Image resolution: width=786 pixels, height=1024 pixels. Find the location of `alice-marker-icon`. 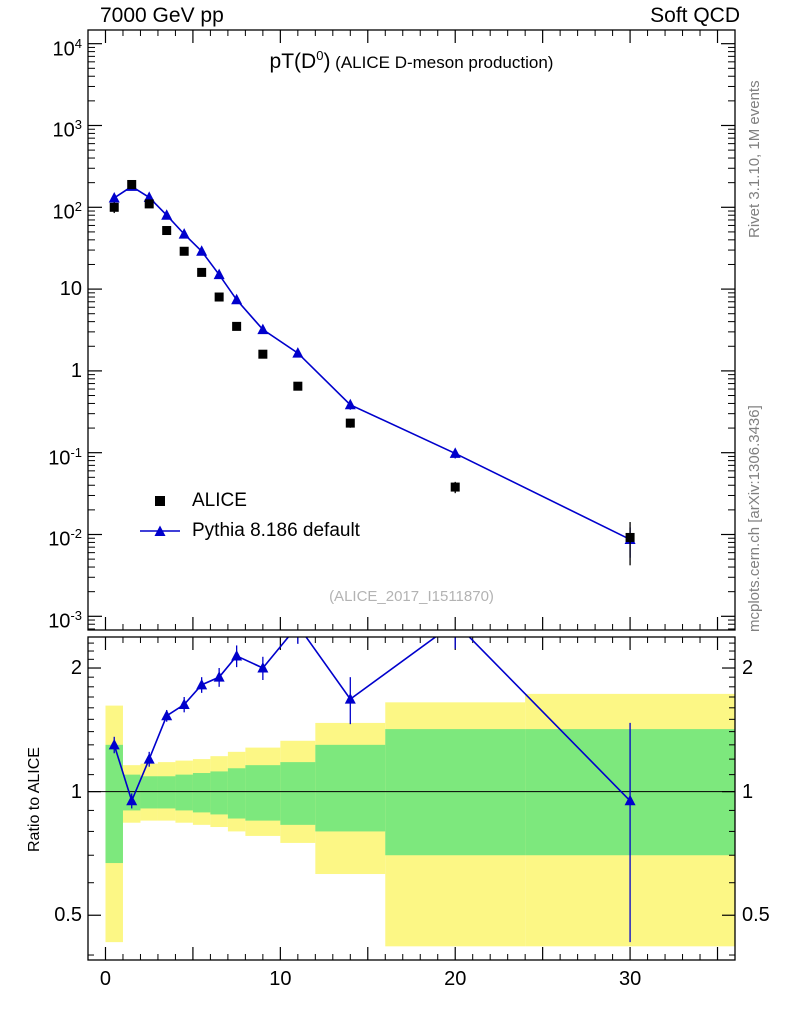

alice-marker-icon is located at coordinates (160, 501).